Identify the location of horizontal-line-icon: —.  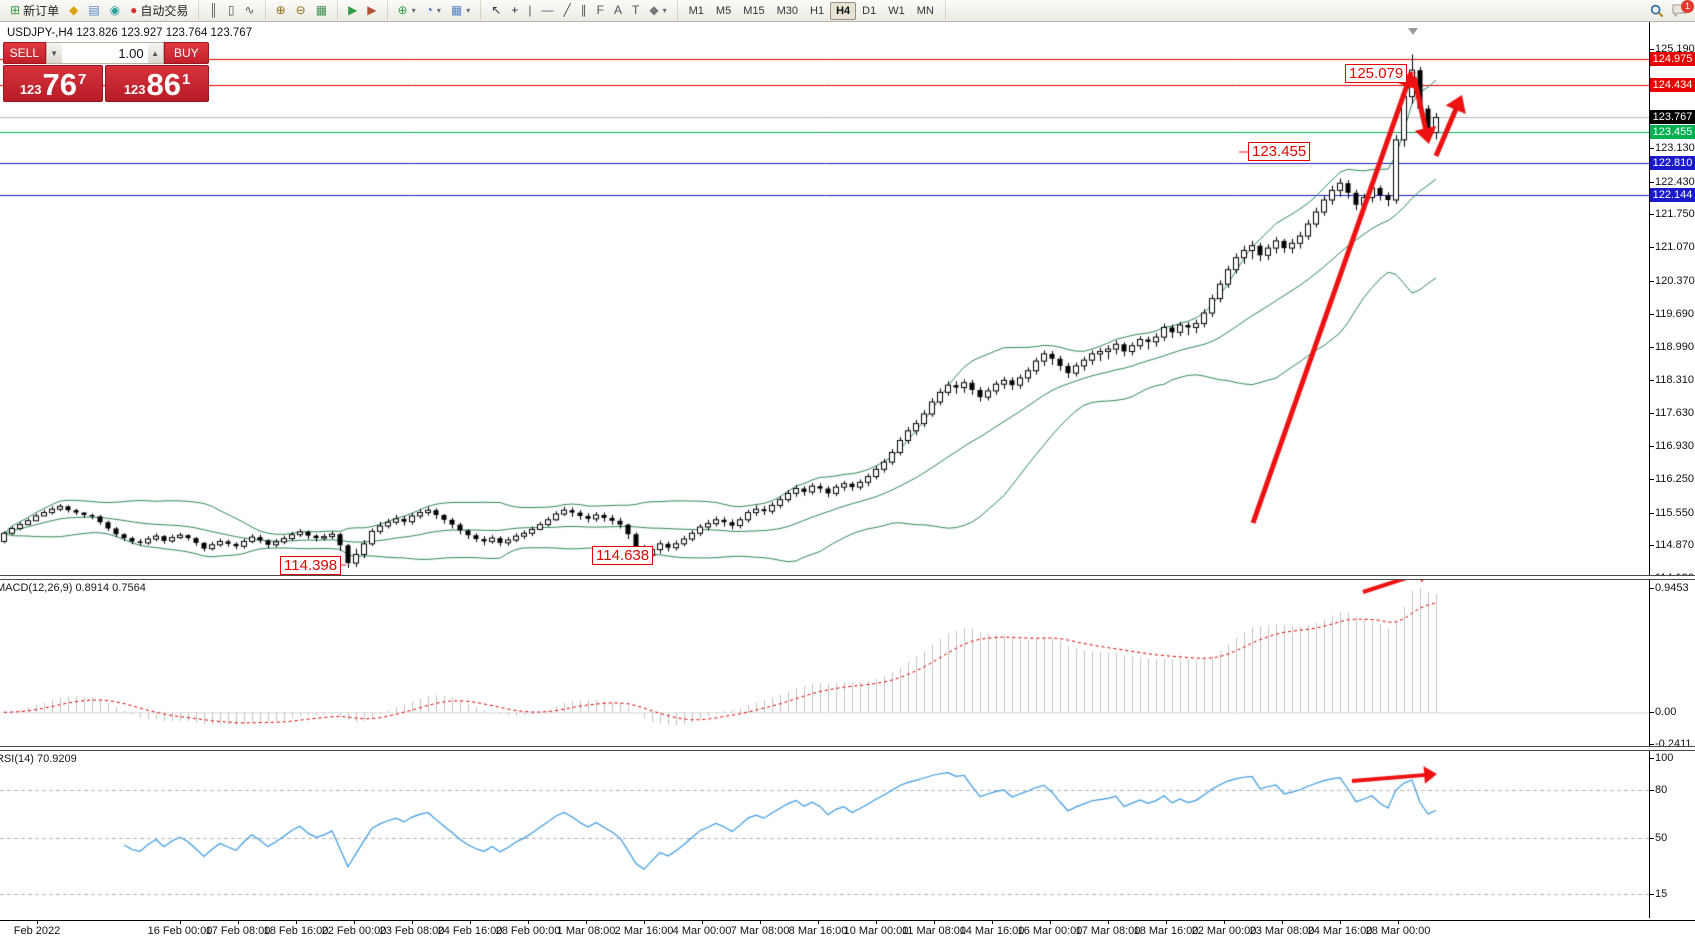
(547, 10).